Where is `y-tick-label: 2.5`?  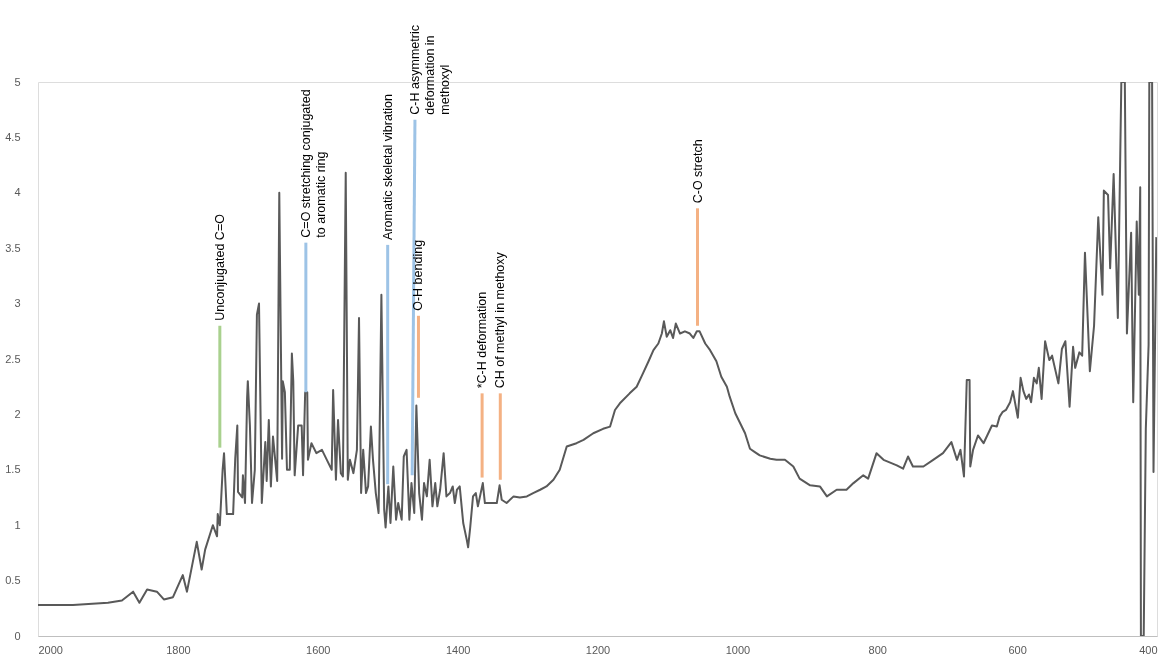
y-tick-label: 2.5 is located at coordinates (13, 358).